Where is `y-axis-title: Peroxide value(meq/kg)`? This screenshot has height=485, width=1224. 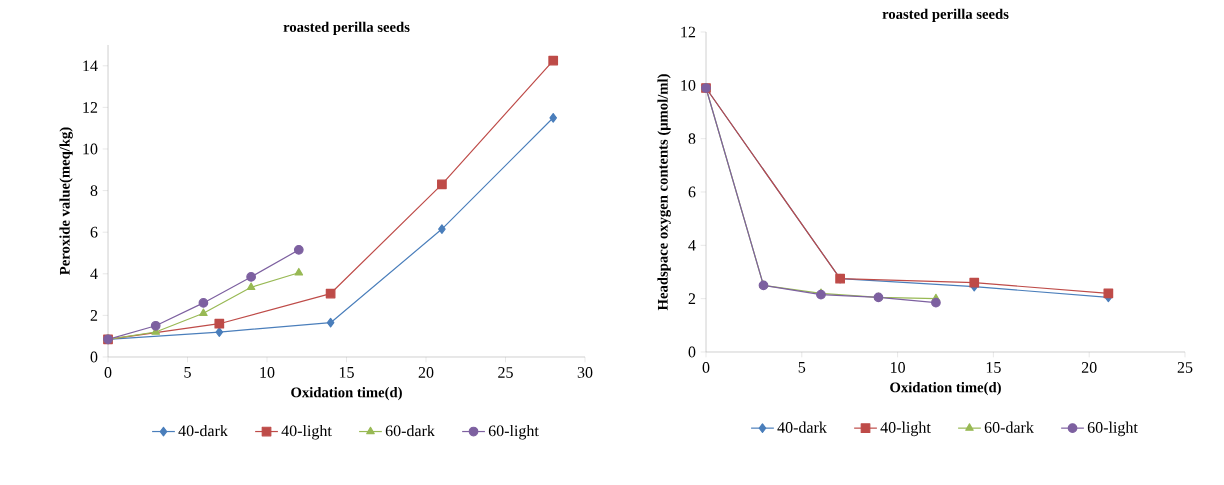 y-axis-title: Peroxide value(meq/kg) is located at coordinates (66, 201).